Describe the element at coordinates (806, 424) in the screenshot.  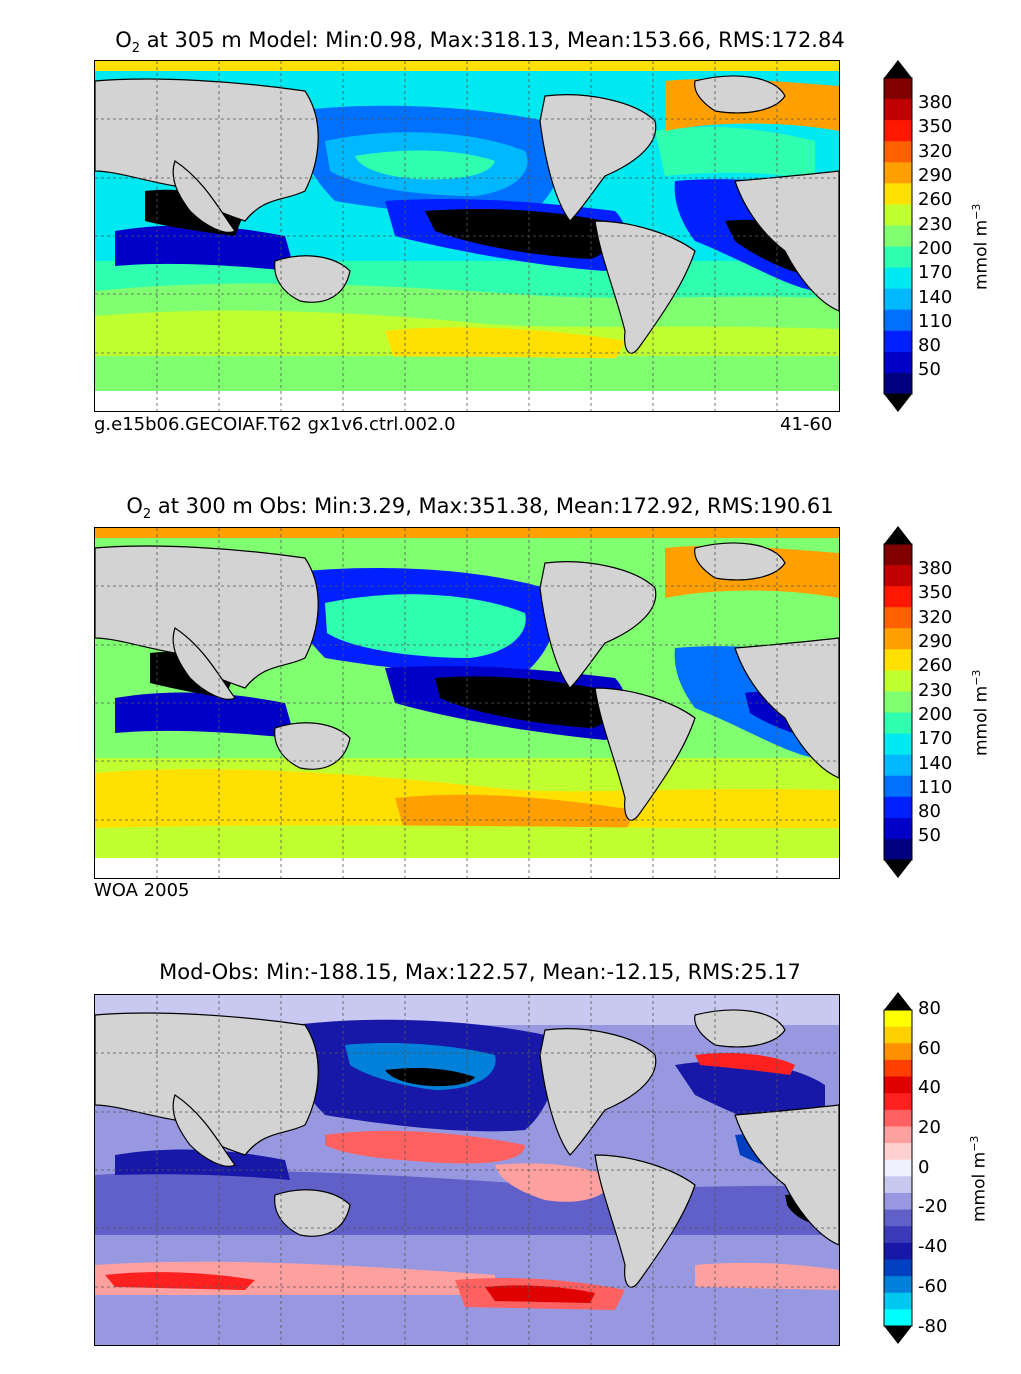
I see `model-years-label: 41-60` at that location.